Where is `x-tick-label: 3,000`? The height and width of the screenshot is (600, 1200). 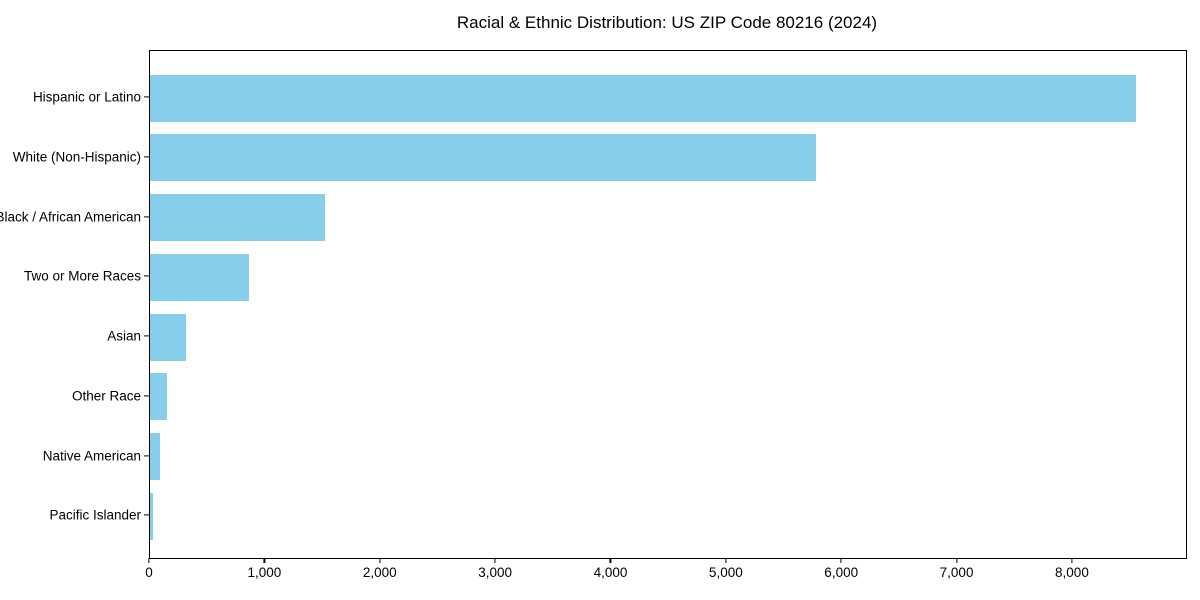 x-tick-label: 3,000 is located at coordinates (495, 572).